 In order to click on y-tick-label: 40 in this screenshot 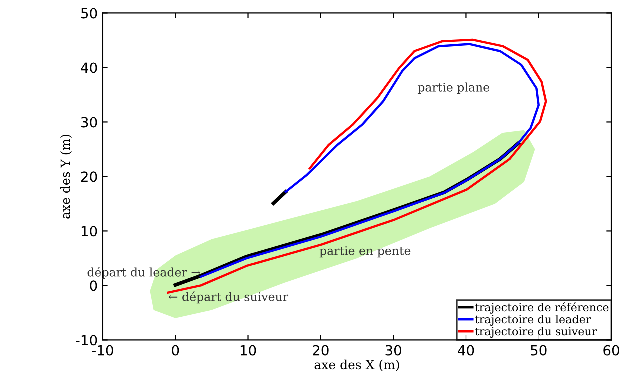, I will do `click(89, 68)`.